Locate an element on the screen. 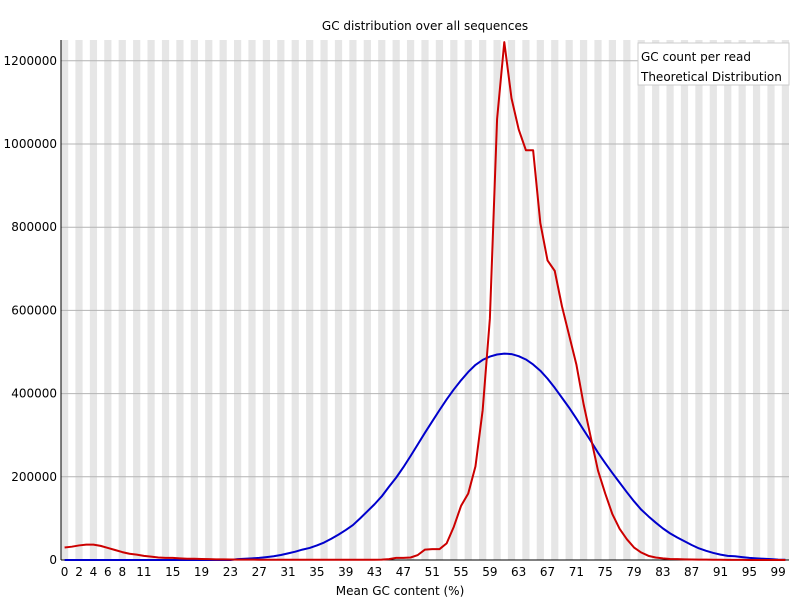 This screenshot has width=800, height=600. x-tick-label: 8 is located at coordinates (122, 572).